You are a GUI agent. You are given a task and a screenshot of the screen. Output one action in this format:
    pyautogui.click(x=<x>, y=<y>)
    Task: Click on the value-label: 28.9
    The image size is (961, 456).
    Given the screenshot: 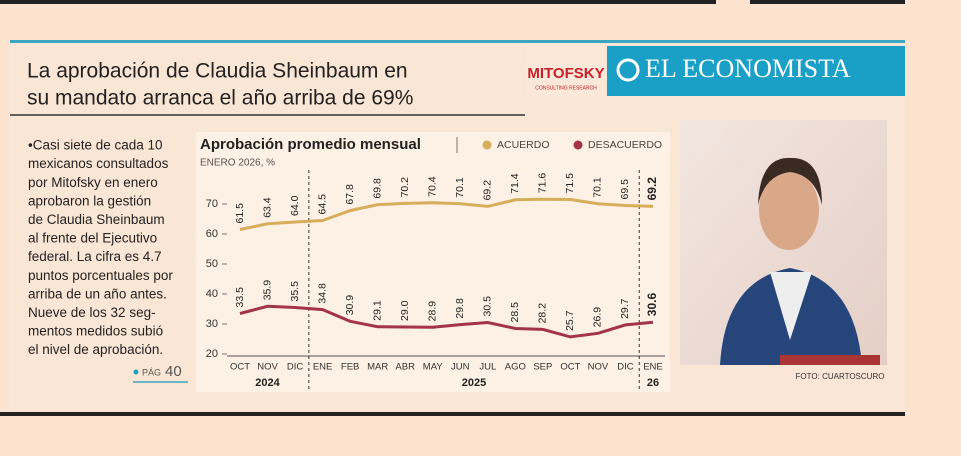 What is the action you would take?
    pyautogui.click(x=433, y=311)
    